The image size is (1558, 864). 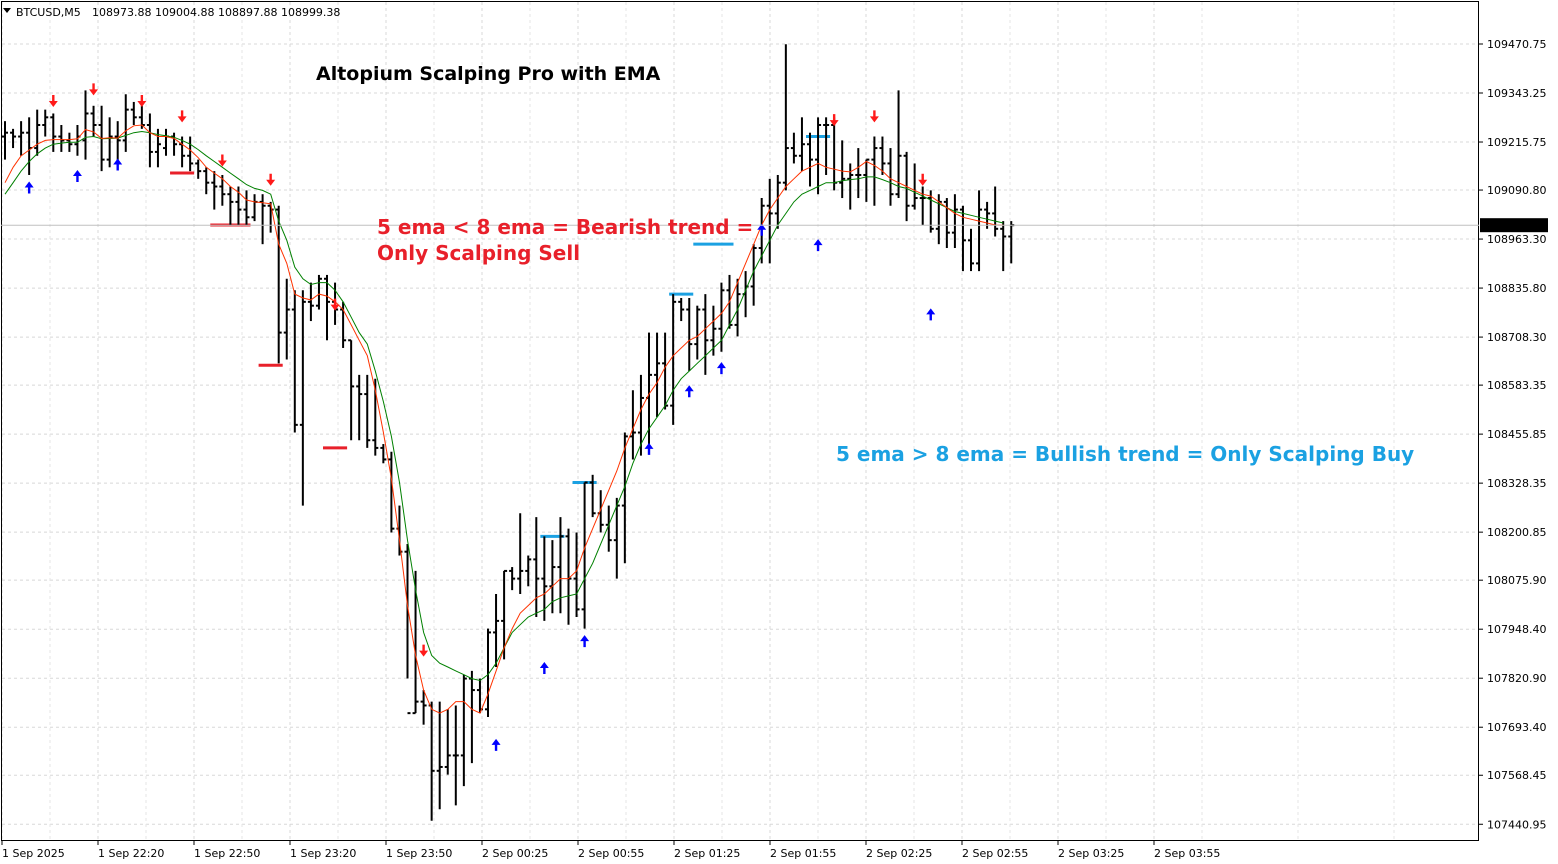 What do you see at coordinates (1517, 532) in the screenshot?
I see `y-tick-label: 108200.85` at bounding box center [1517, 532].